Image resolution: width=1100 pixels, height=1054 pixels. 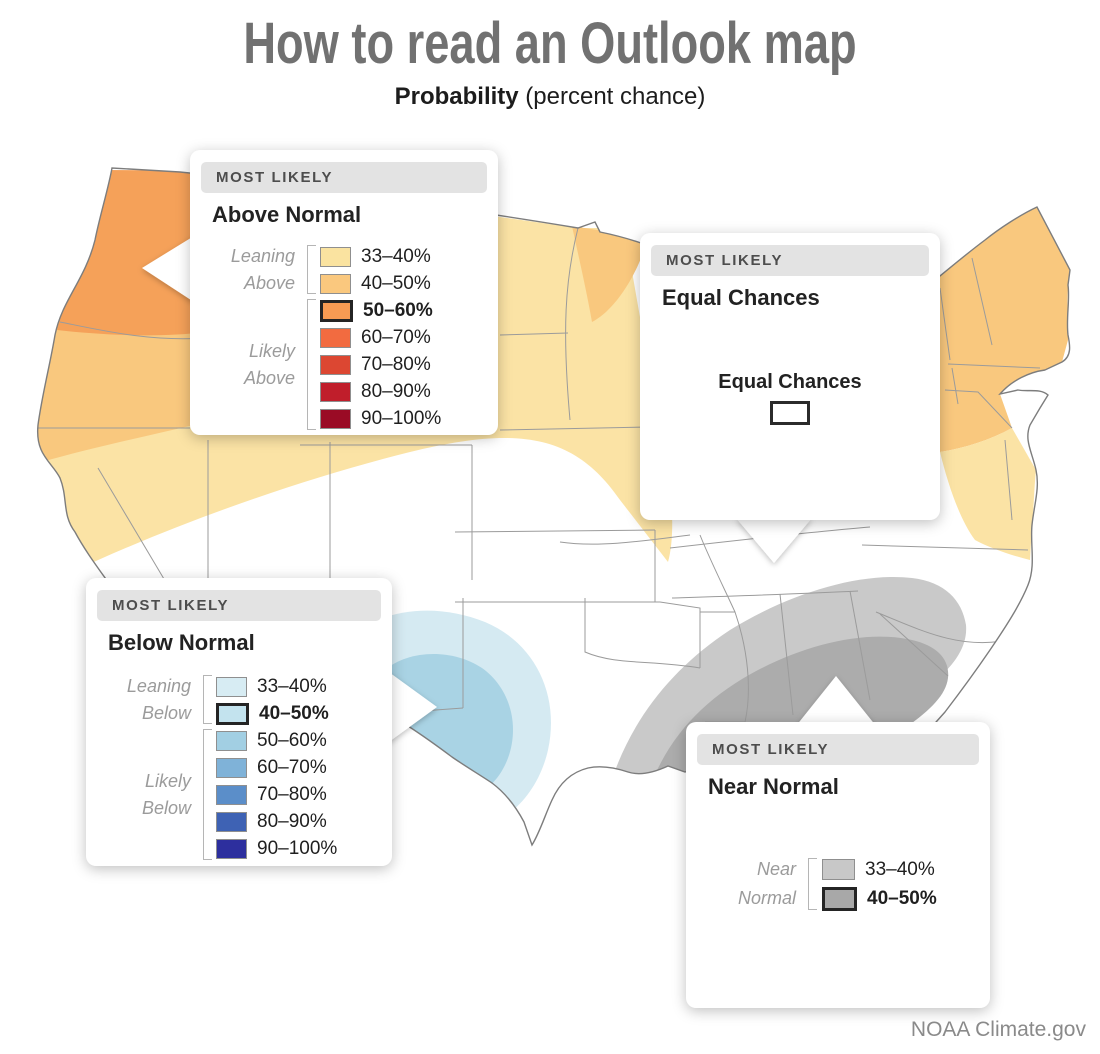 I want to click on attribution: NOAA Climate.gov, so click(x=998, y=1029).